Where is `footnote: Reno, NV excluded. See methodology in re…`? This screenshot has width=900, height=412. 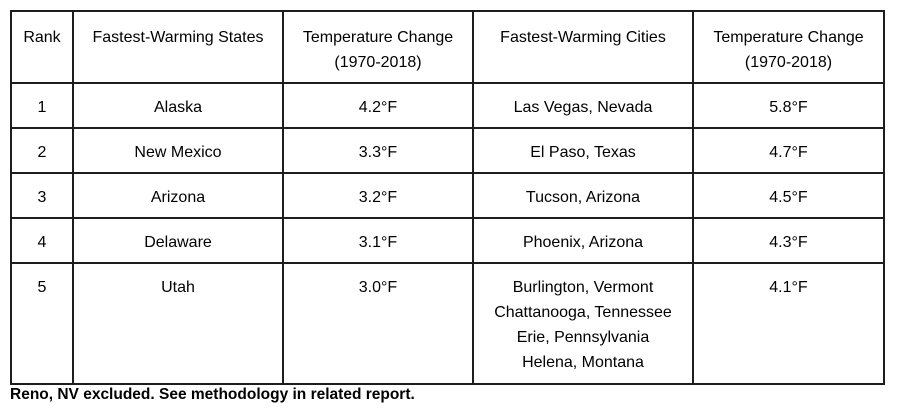 footnote: Reno, NV excluded. See methodology in re… is located at coordinates (212, 394).